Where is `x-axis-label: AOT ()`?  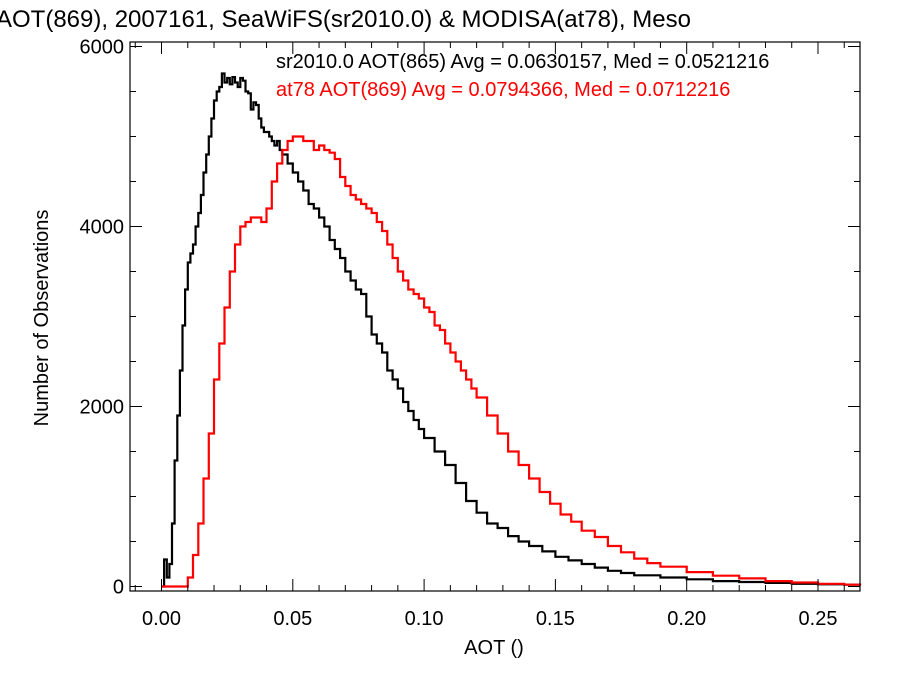 x-axis-label: AOT () is located at coordinates (494, 648).